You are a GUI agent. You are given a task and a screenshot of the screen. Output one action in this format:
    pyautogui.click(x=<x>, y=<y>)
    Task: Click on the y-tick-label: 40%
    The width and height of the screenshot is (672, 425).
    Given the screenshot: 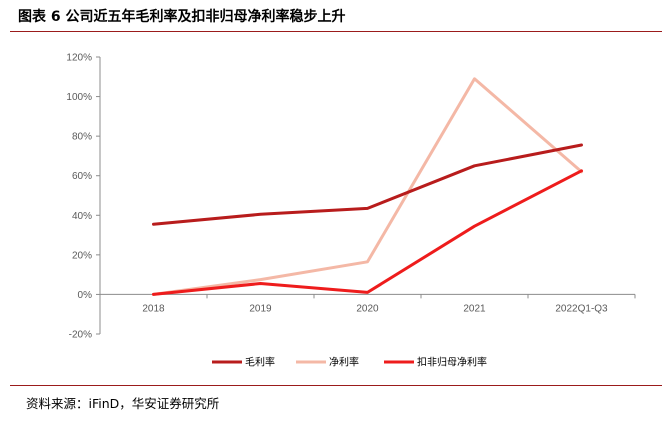 What is the action you would take?
    pyautogui.click(x=82, y=216)
    